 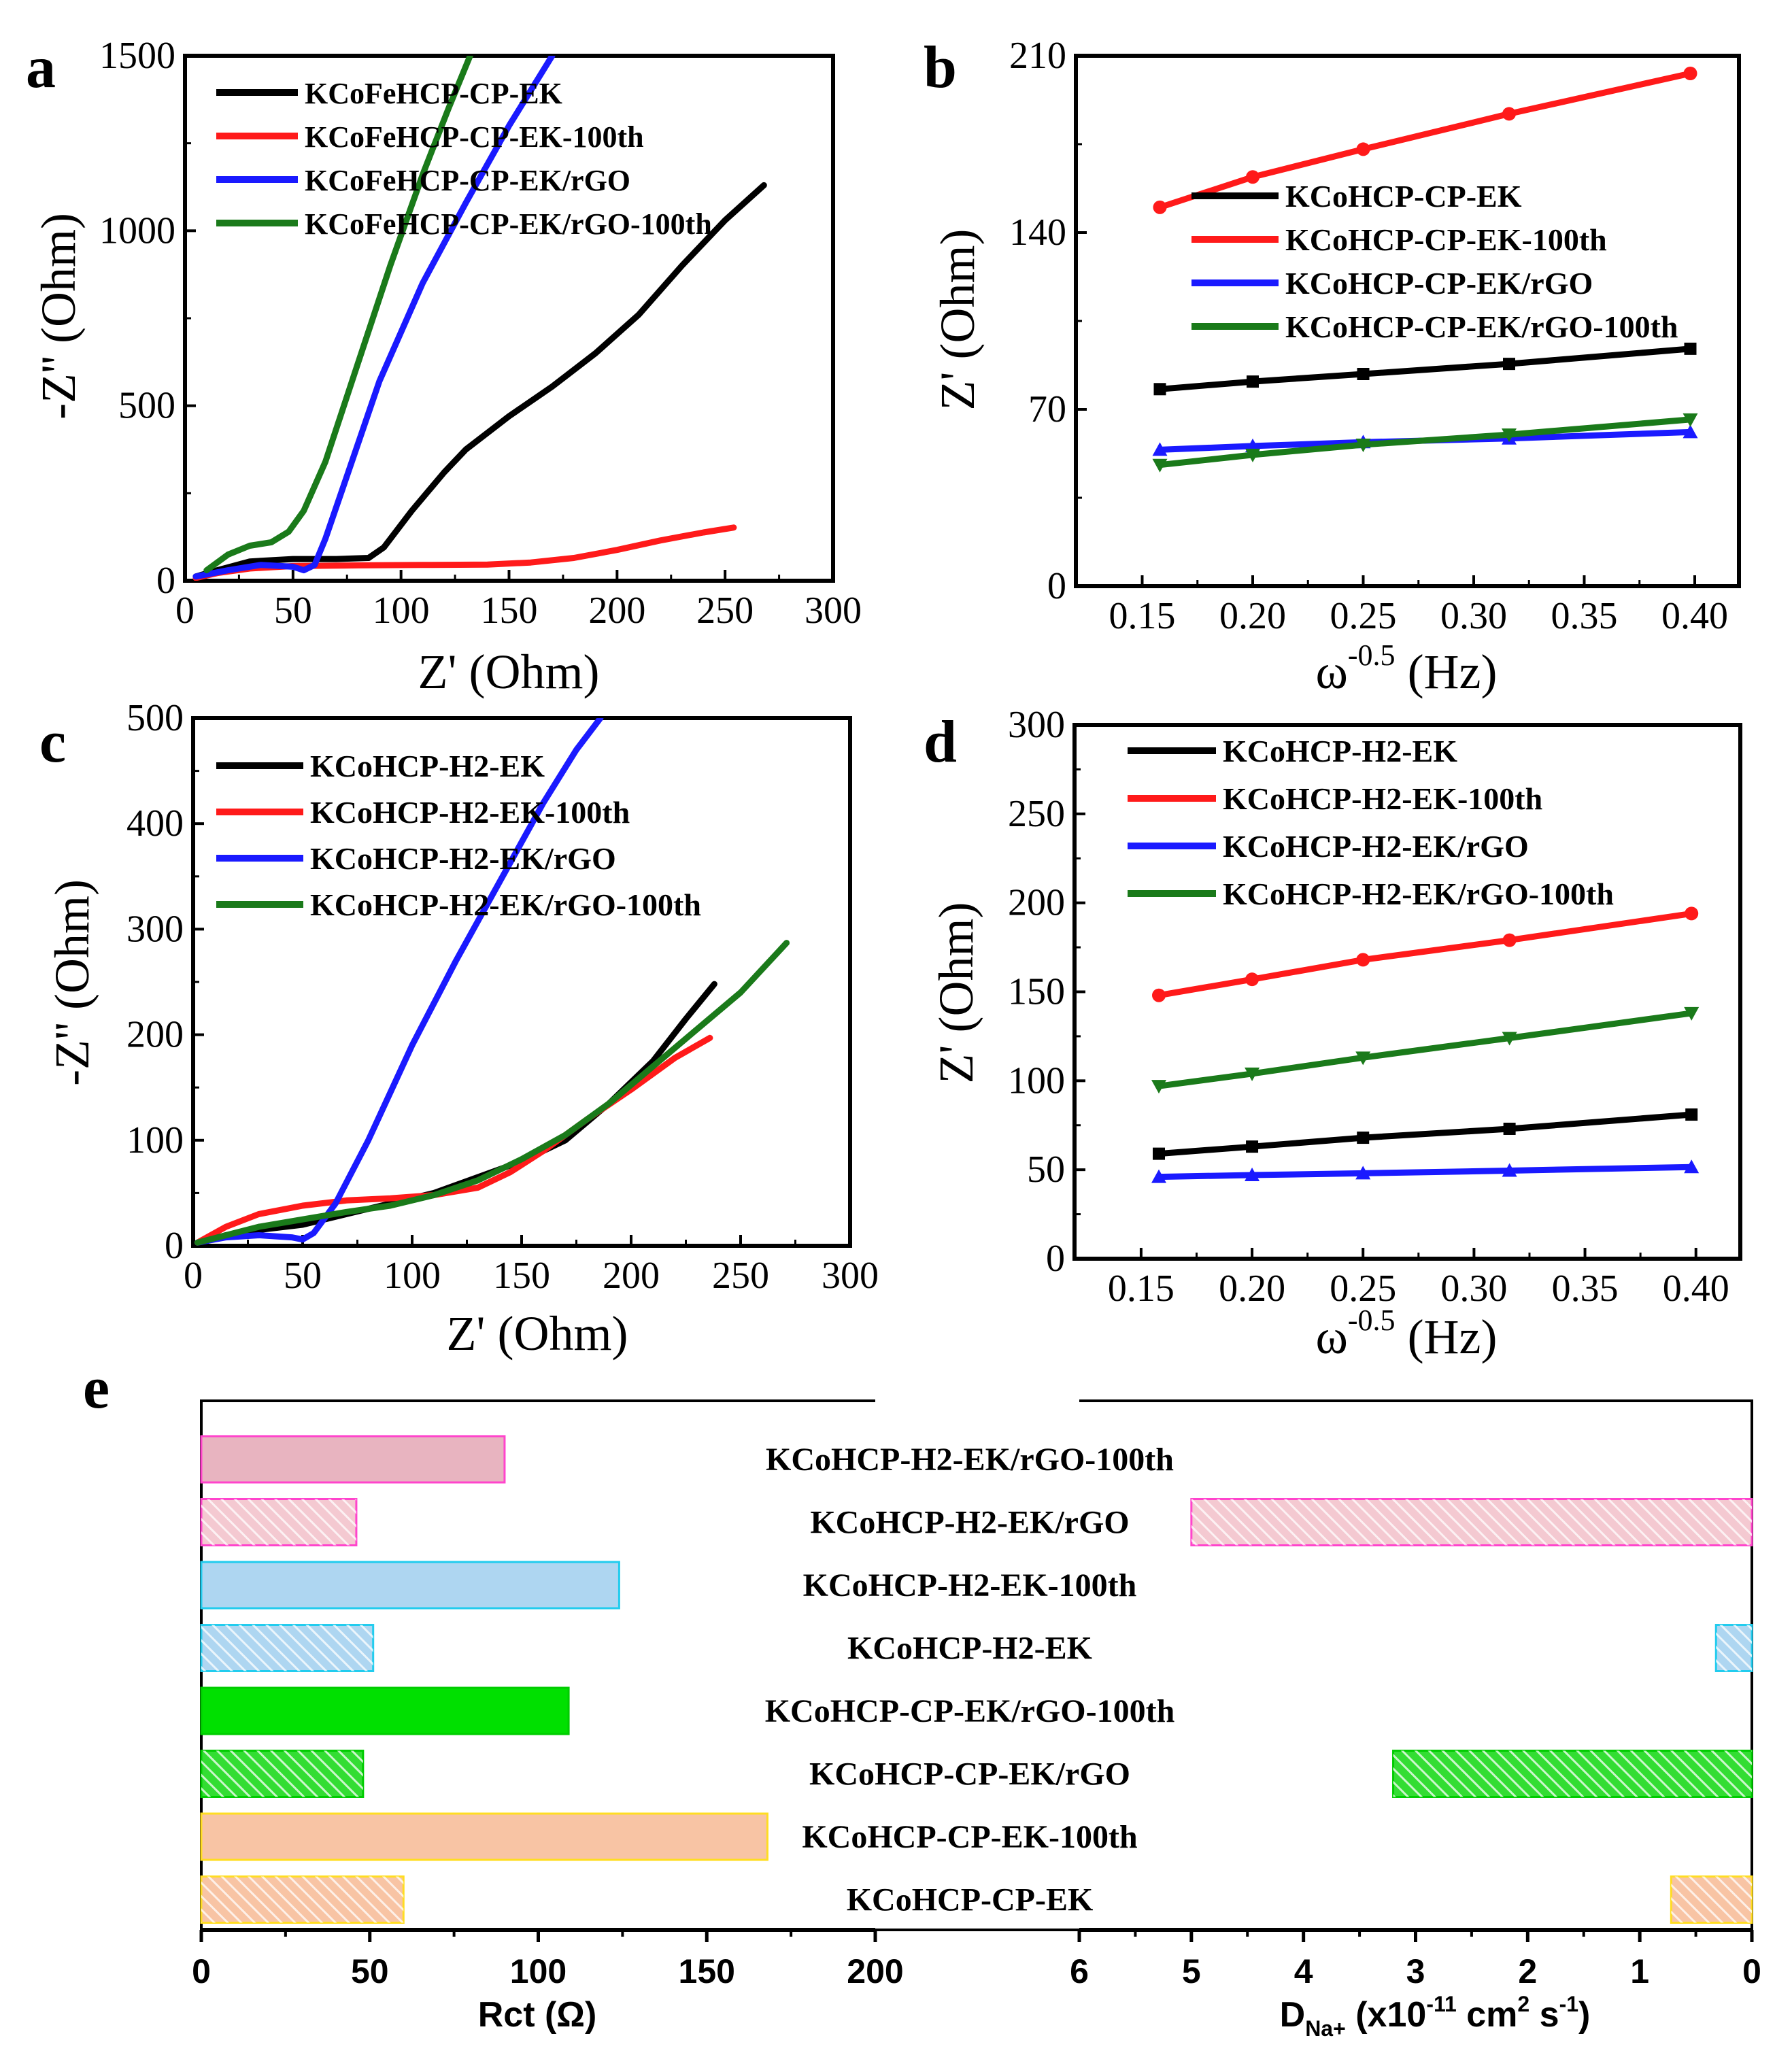 What do you see at coordinates (969, 1837) in the screenshot?
I see `category-label: KCoHCP-CP-EK-100th` at bounding box center [969, 1837].